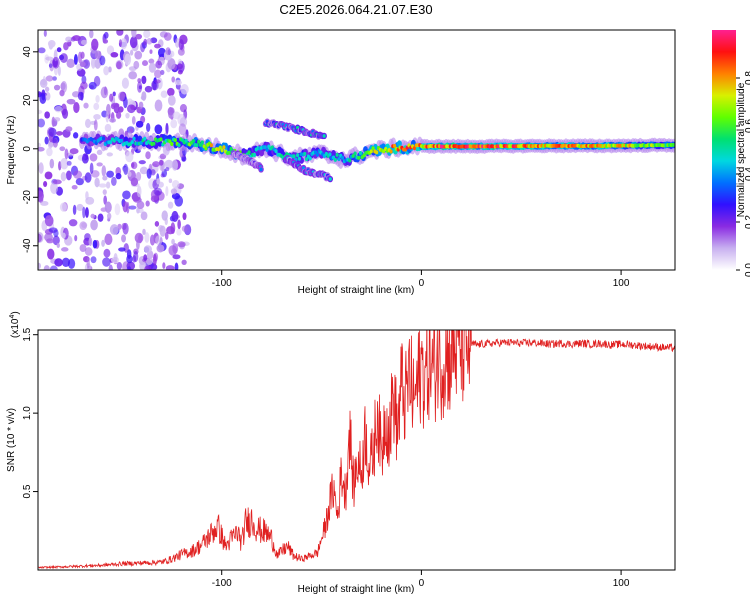 This screenshot has width=750, height=600. I want to click on snr-x-ticks: -100 0 100, so click(421, 579).